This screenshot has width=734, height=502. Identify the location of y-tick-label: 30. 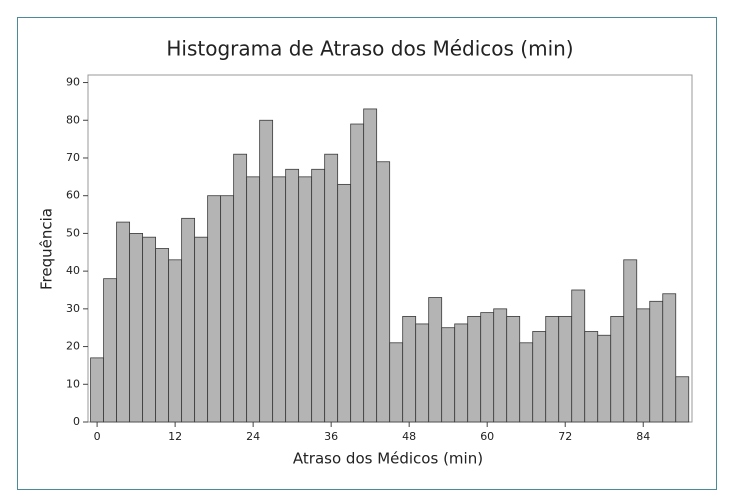
(73, 308).